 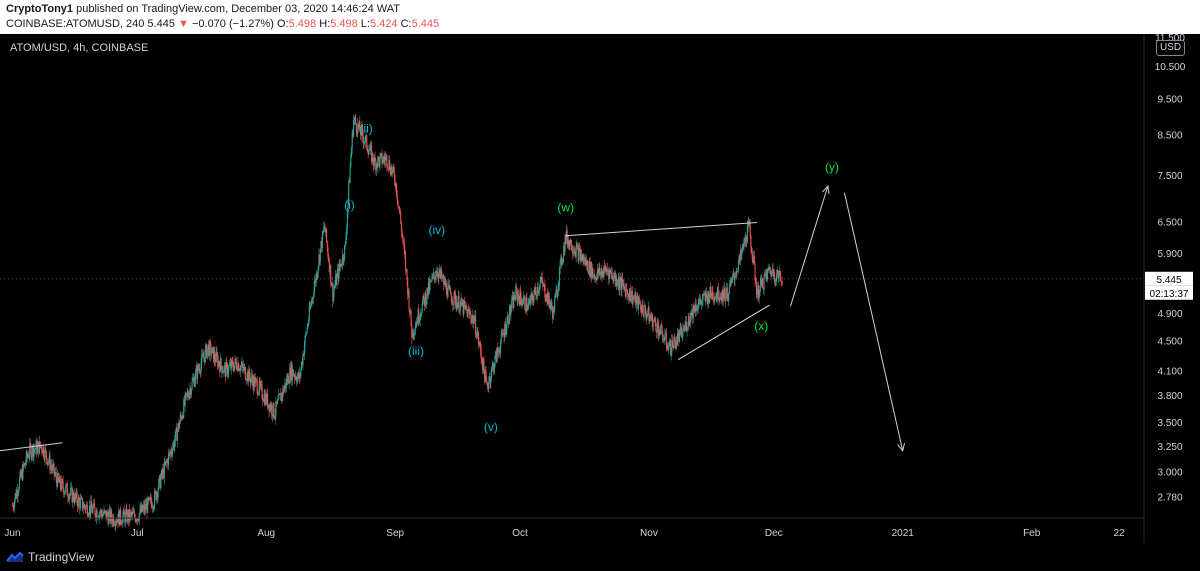 What do you see at coordinates (383, 24) in the screenshot?
I see `low-value: 5.424` at bounding box center [383, 24].